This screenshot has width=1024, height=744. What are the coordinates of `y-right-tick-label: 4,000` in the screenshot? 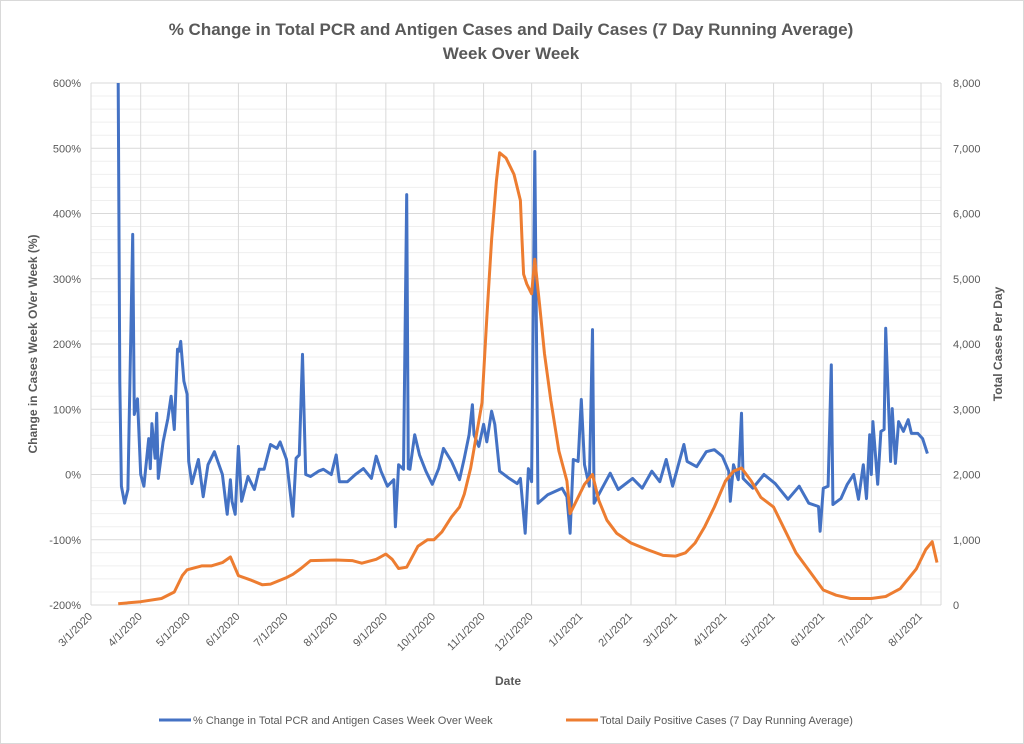 It's located at (967, 345).